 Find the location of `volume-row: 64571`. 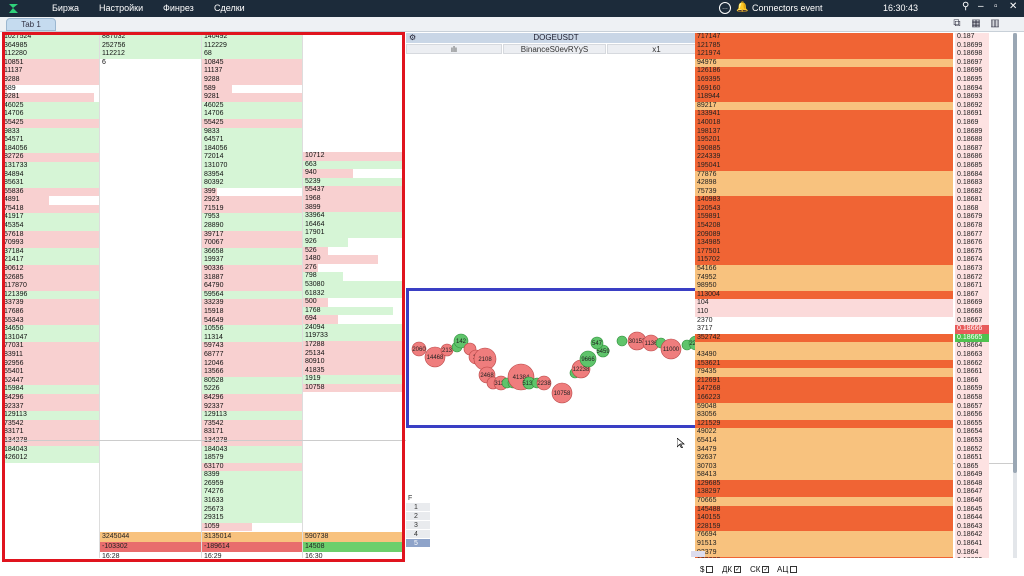

volume-row: 64571 is located at coordinates (50, 140).